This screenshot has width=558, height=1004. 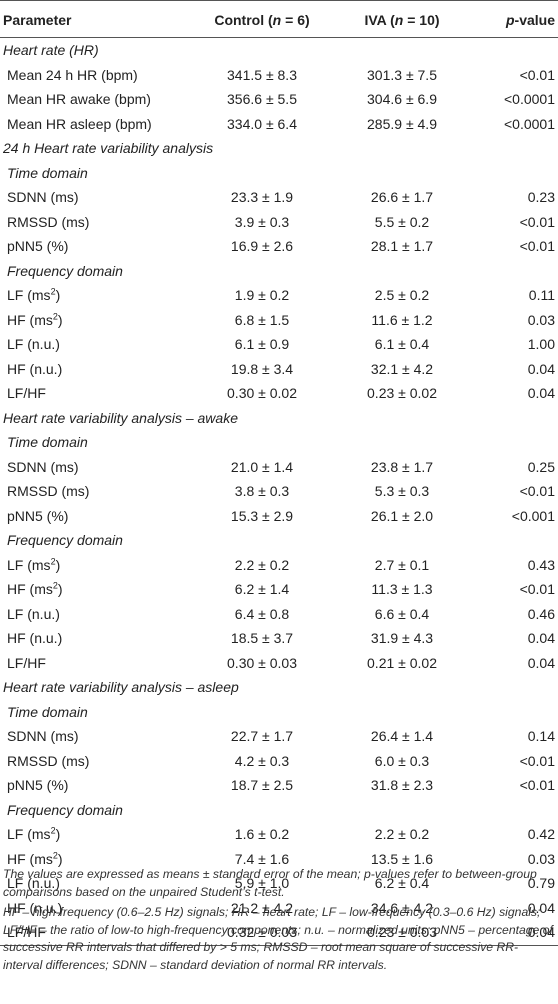 I want to click on control-value-cell: 4.2 ± 0.3, so click(x=262, y=760).